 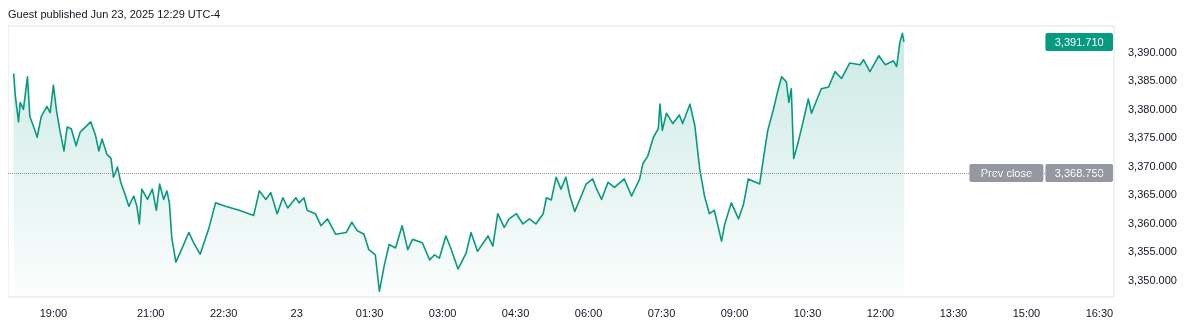 I want to click on x-tick-label: 01:30, so click(x=369, y=312).